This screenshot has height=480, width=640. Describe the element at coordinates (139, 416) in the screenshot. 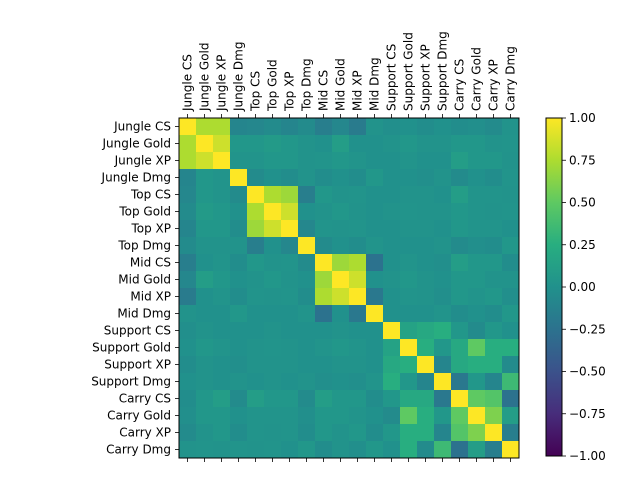

I see `y-tick-label: Carry Gold` at that location.